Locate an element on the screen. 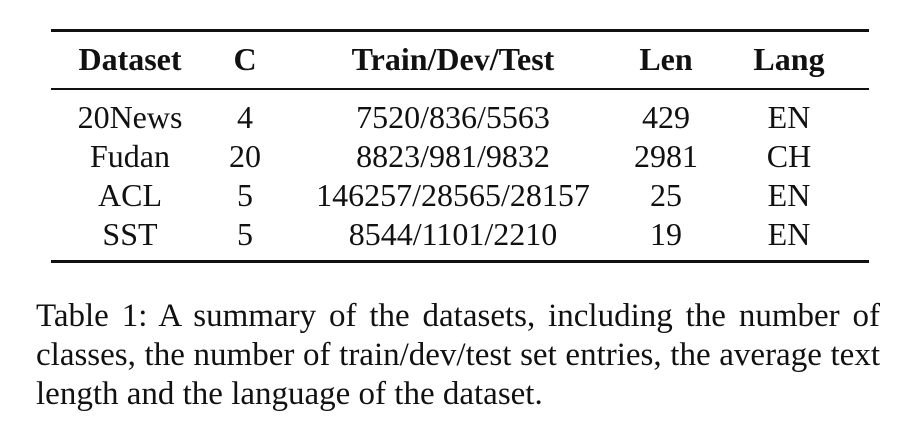 The image size is (910, 441). header-length: Len is located at coordinates (666, 59).